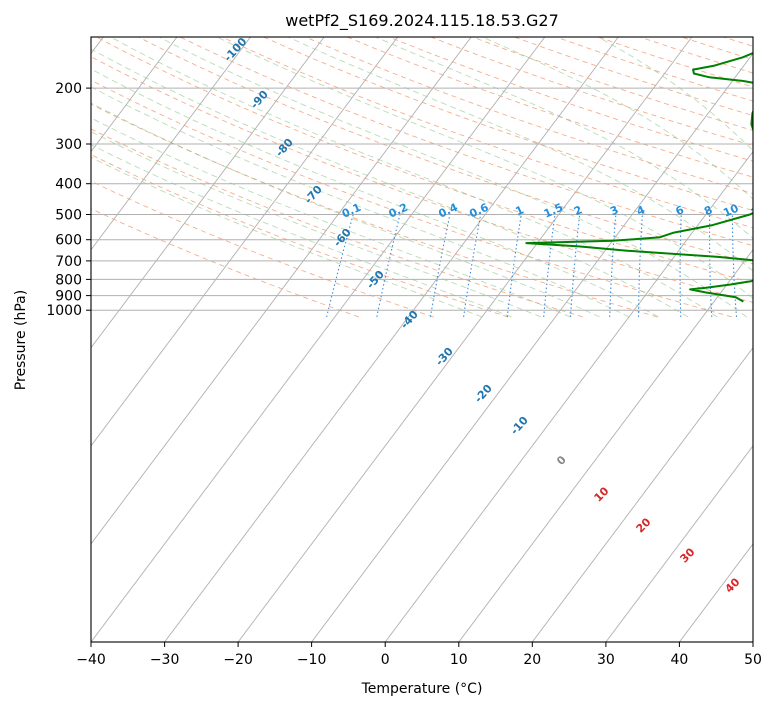 The image size is (775, 708). I want to click on y-tick-label: 400, so click(68, 185).